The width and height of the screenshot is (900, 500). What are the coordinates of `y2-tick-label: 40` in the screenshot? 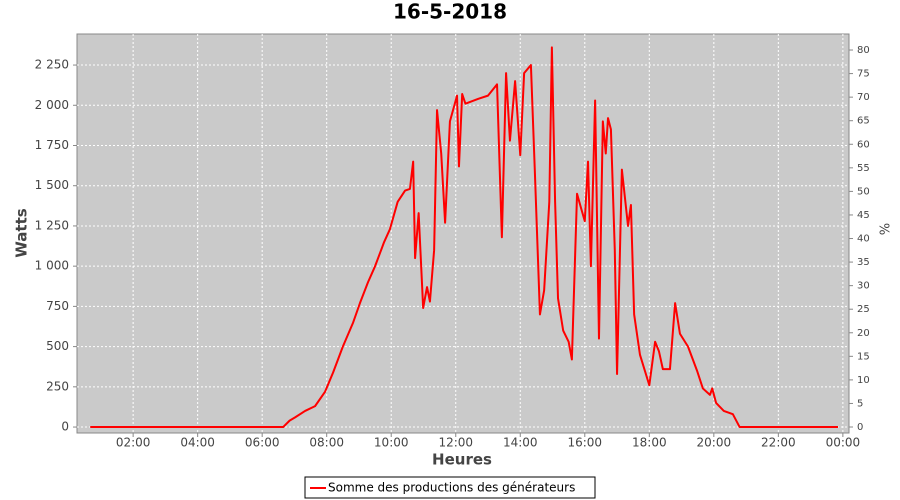 It's located at (863, 239).